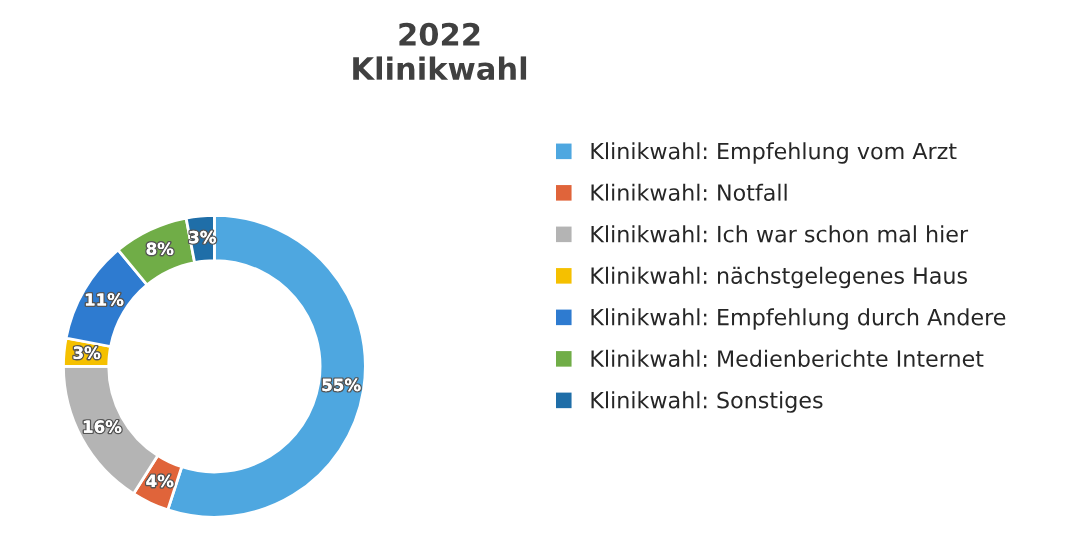  What do you see at coordinates (341, 385) in the screenshot?
I see `data-label: 55%` at bounding box center [341, 385].